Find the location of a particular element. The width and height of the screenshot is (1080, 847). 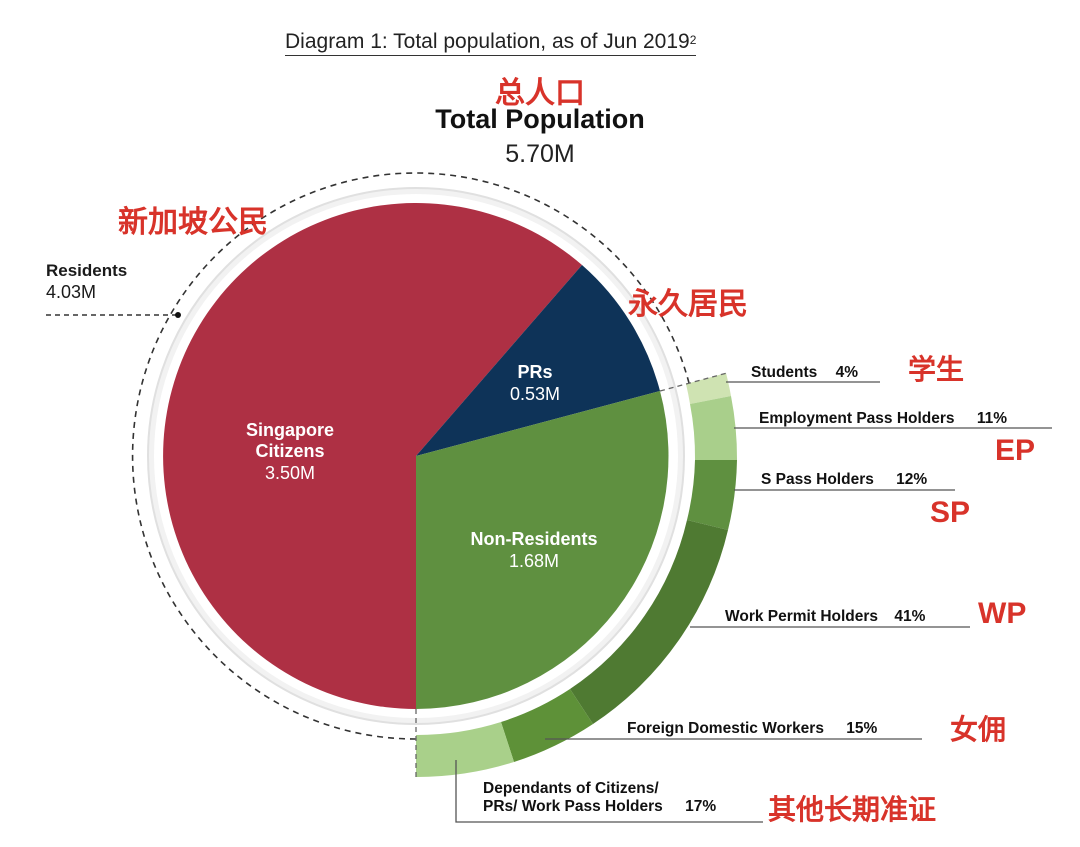

legend-foreign-domestic-workers-label: Foreign Domestic Workers is located at coordinates (725, 728).